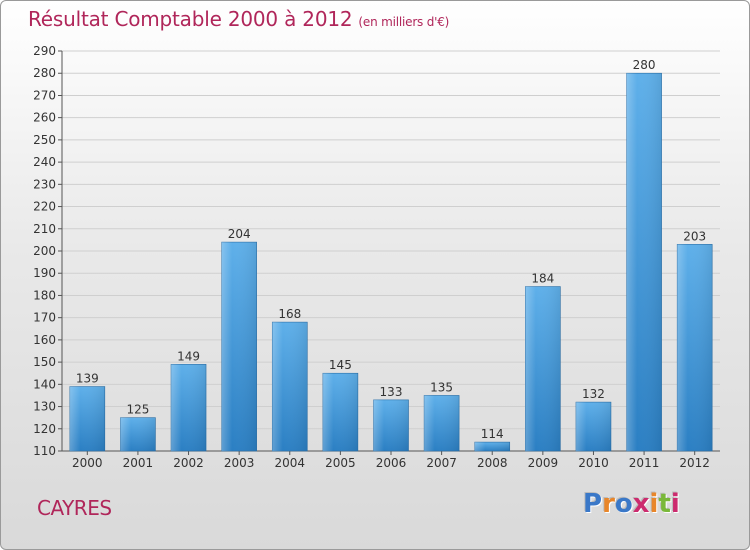 The height and width of the screenshot is (550, 750). Describe the element at coordinates (44, 229) in the screenshot. I see `y-tick-label: 210` at that location.